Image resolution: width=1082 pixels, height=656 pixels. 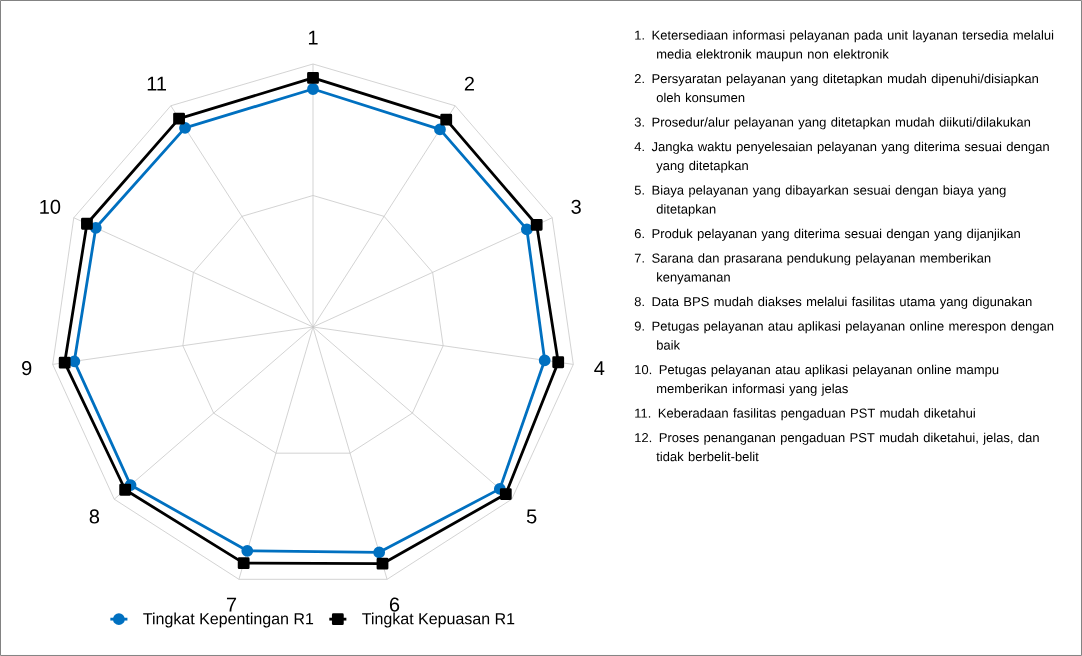 What do you see at coordinates (844, 335) in the screenshot?
I see `text: 9. Petugas pelayanan atau aplikasi pelayanan online merespon dengan baik` at bounding box center [844, 335].